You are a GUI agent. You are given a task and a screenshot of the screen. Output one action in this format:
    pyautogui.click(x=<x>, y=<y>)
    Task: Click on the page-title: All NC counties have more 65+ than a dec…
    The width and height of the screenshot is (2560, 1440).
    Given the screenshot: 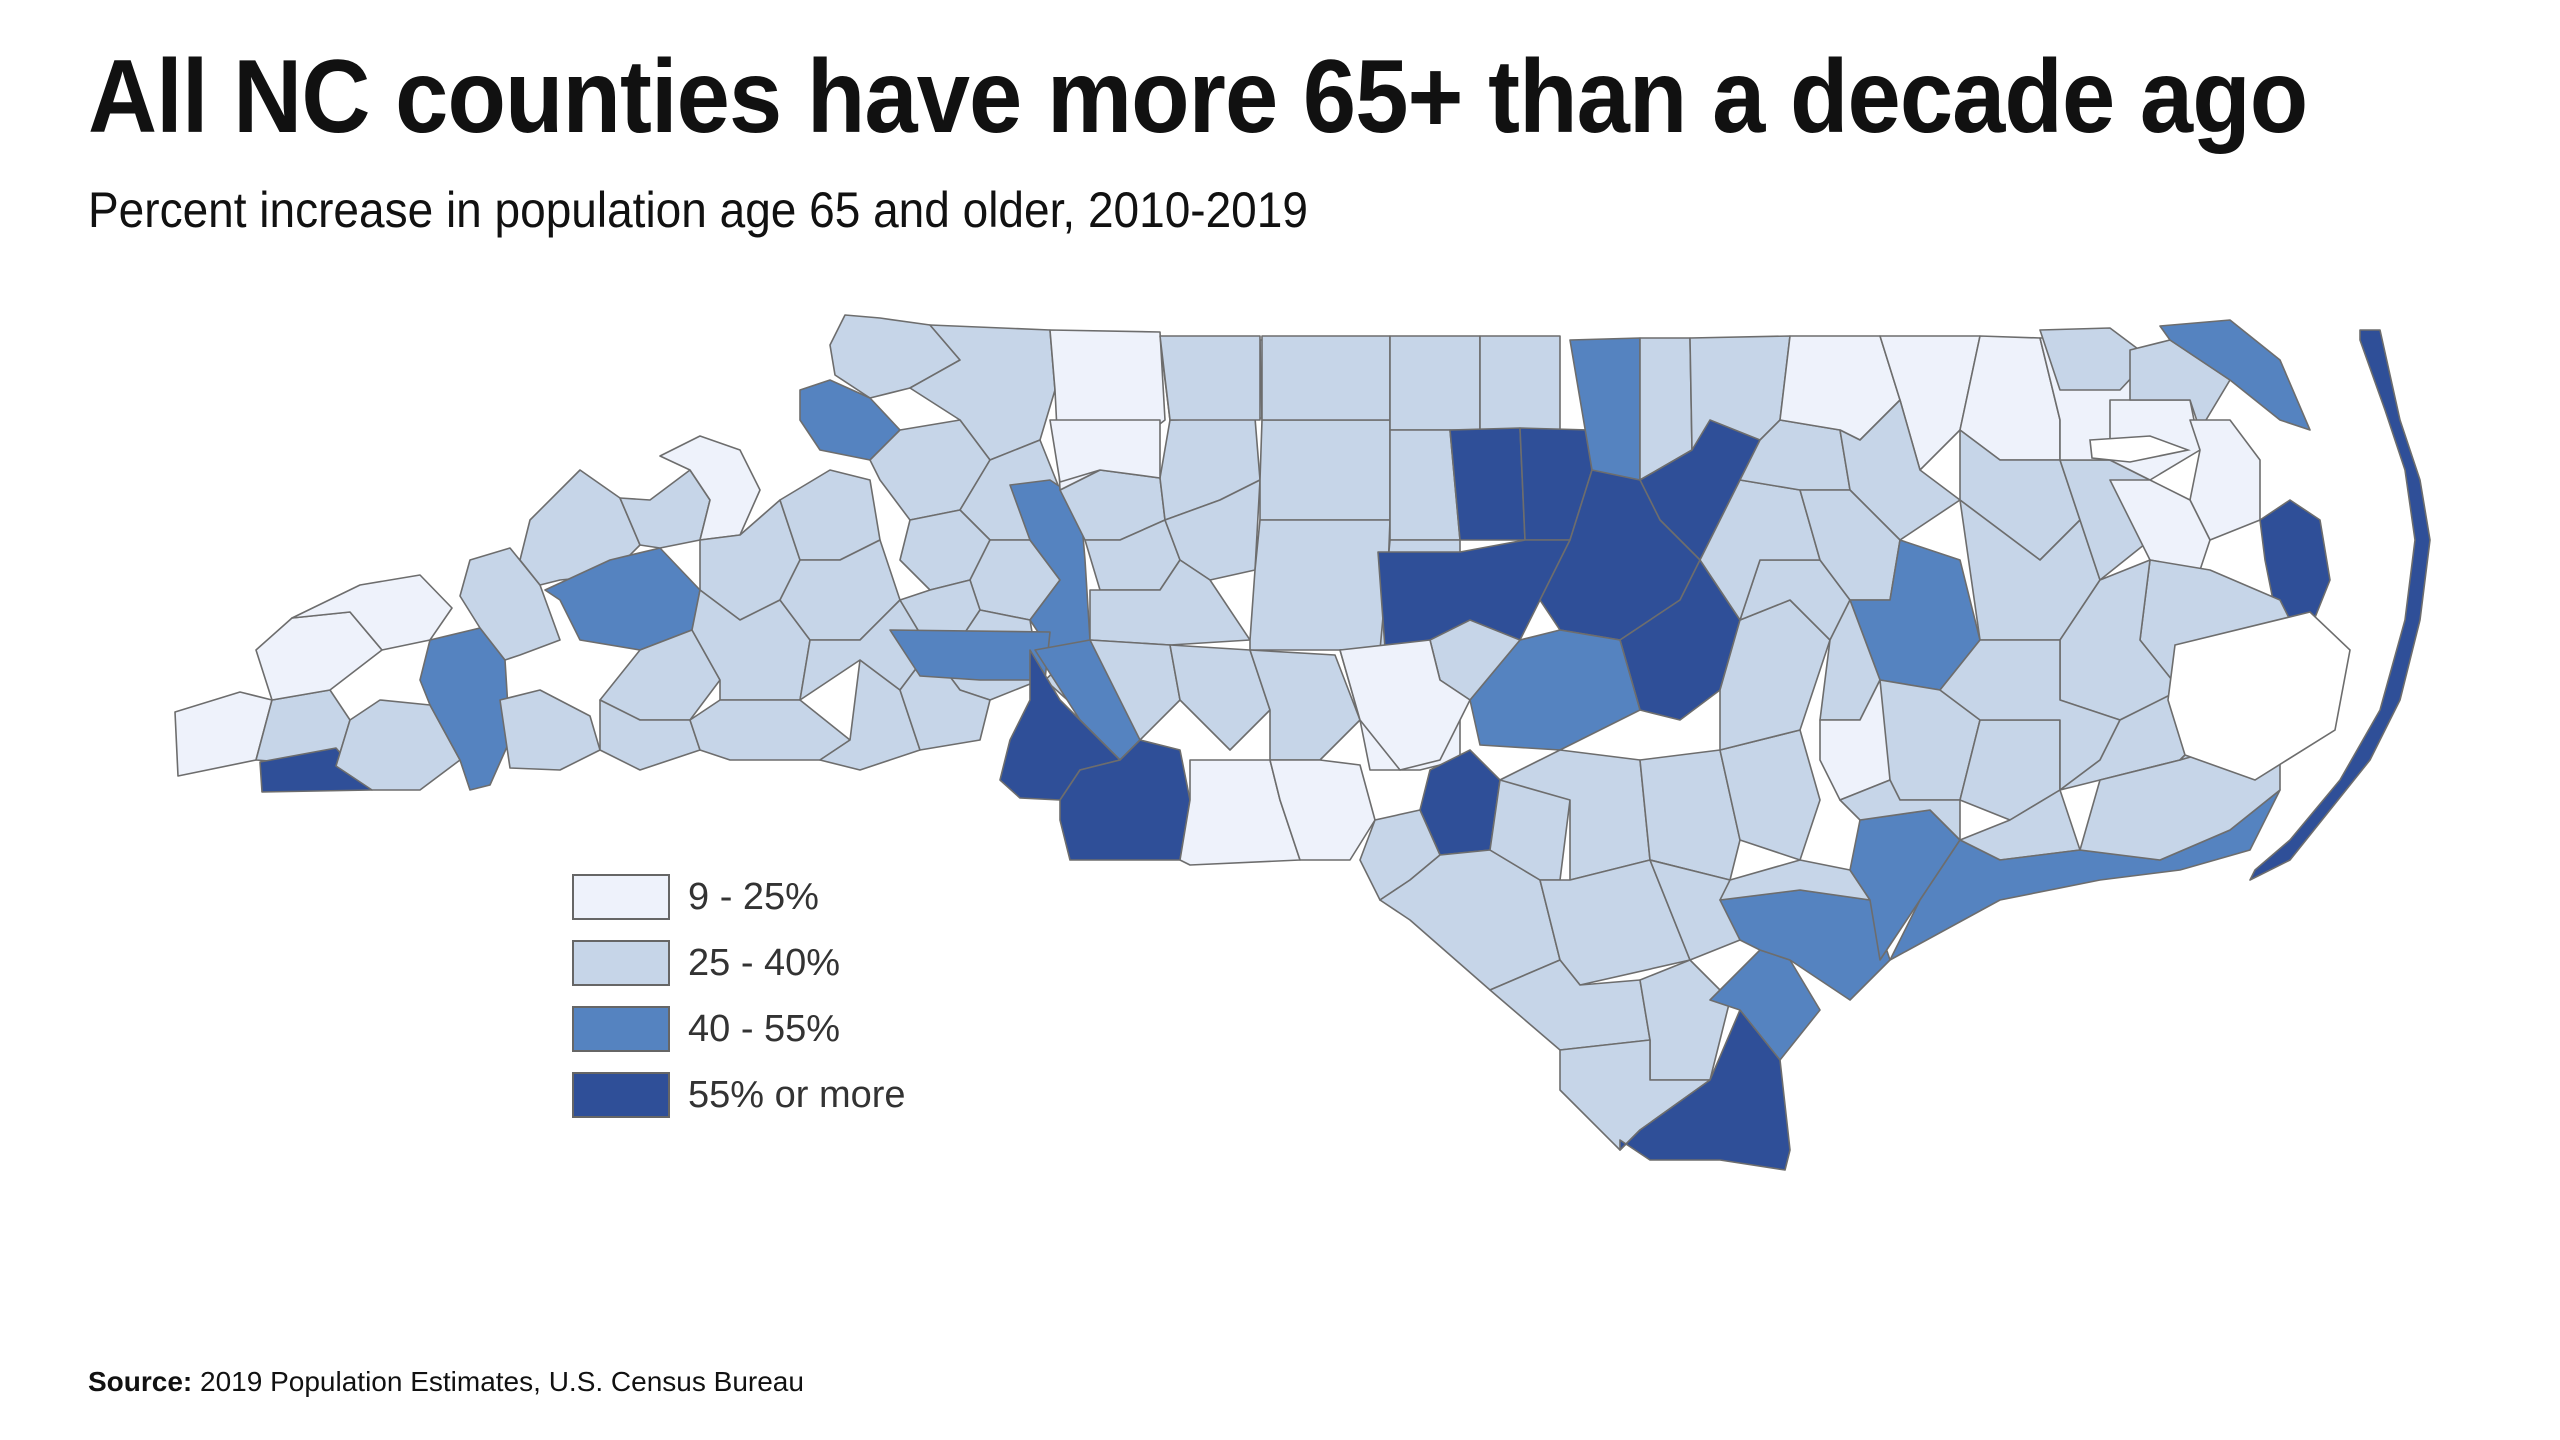 What is the action you would take?
    pyautogui.click(x=1198, y=97)
    